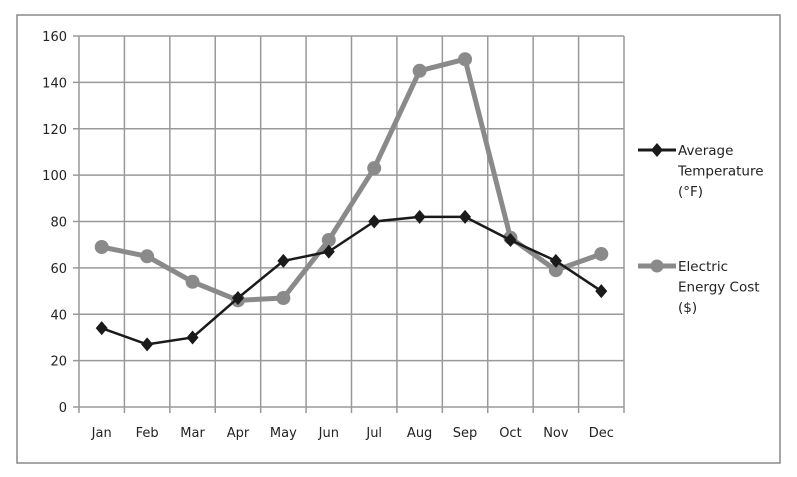 The height and width of the screenshot is (477, 797). I want to click on x-tick-label: Oct, so click(510, 433).